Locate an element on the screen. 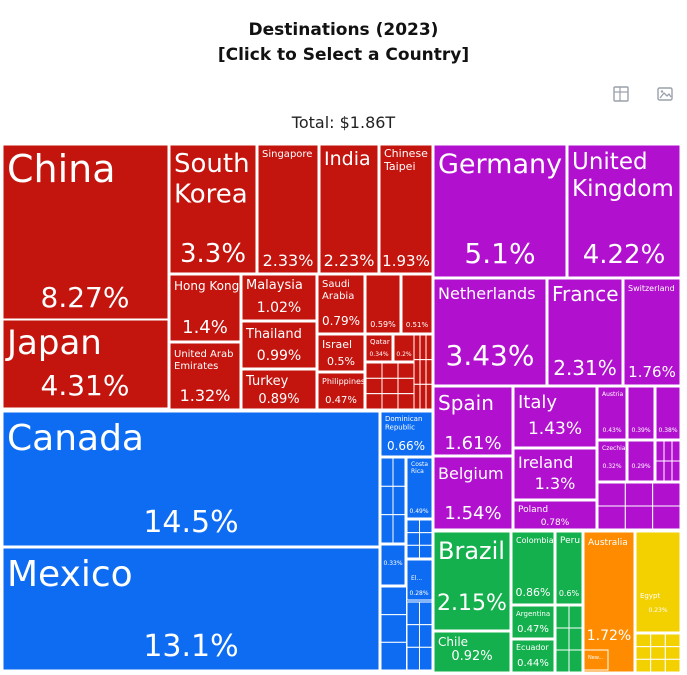  treemap-tile-chile is located at coordinates (472, 652).